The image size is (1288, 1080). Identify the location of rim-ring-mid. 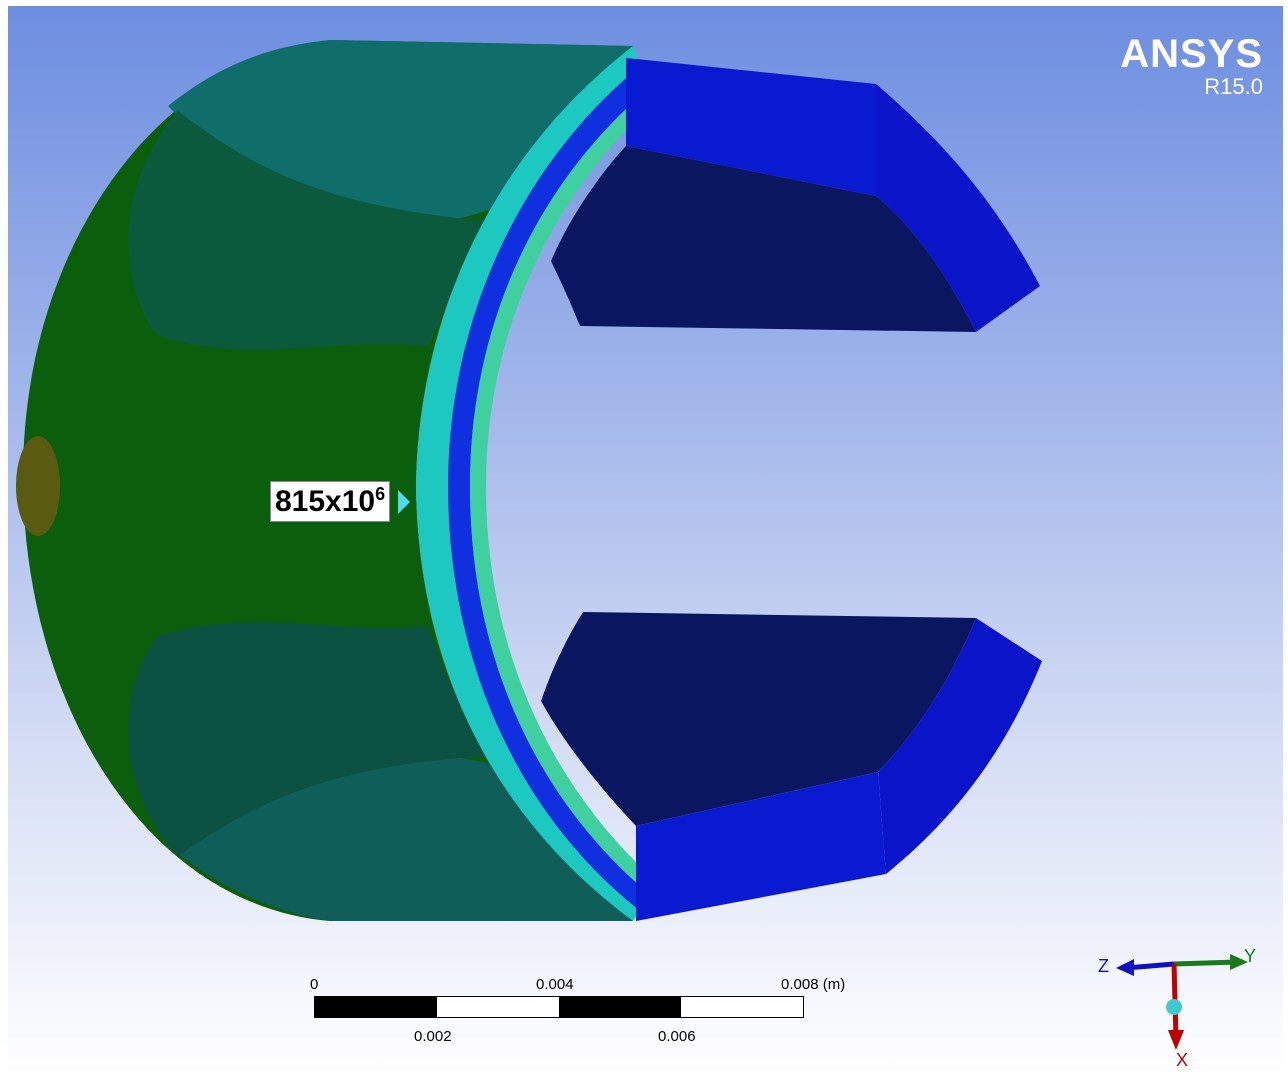
(544, 488).